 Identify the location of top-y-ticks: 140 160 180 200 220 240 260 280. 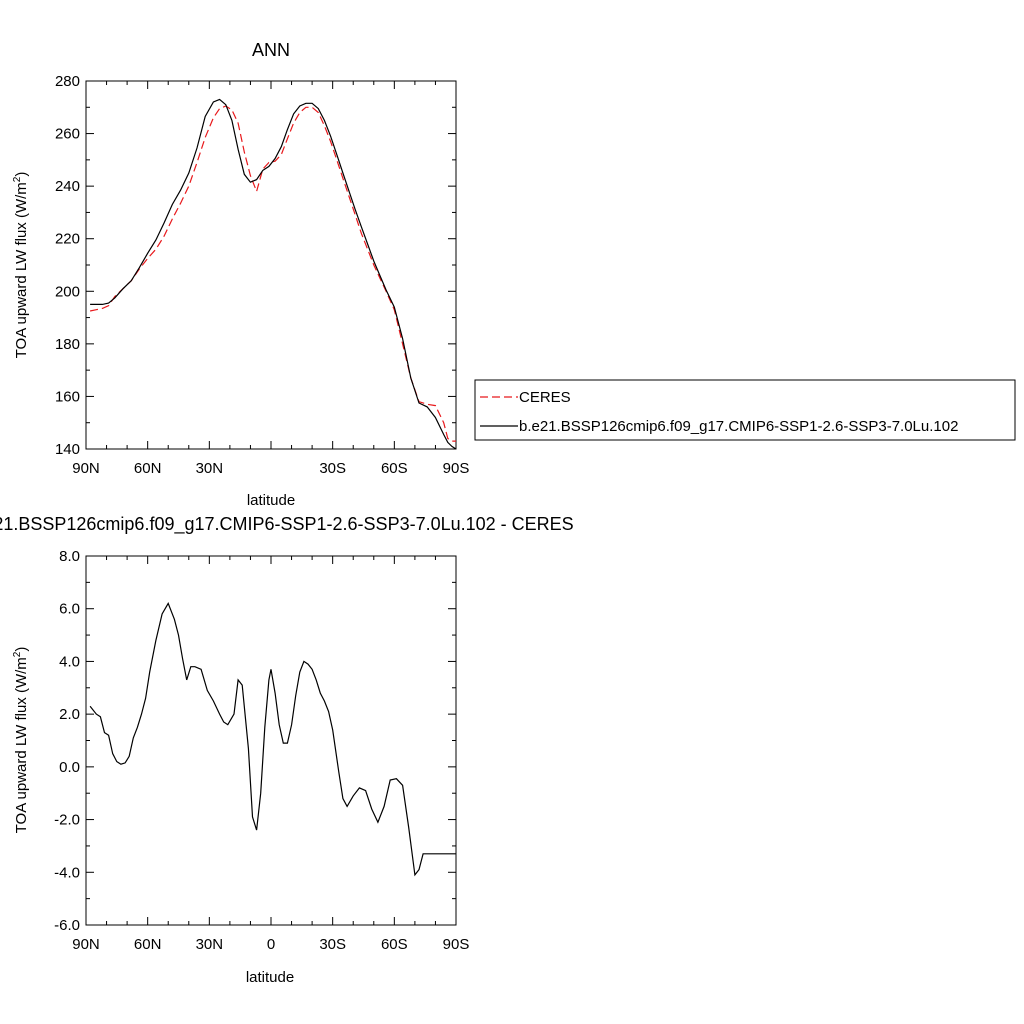
(255, 265).